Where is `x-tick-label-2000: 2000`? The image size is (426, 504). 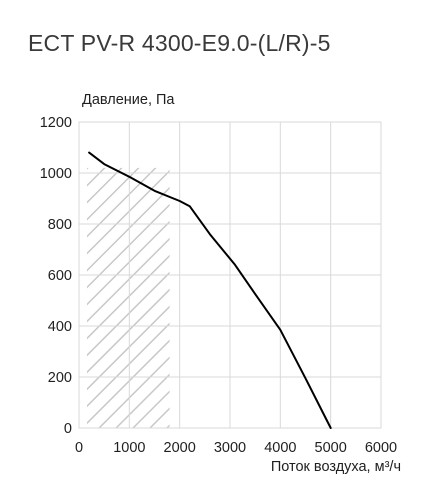 x-tick-label-2000: 2000 is located at coordinates (180, 448).